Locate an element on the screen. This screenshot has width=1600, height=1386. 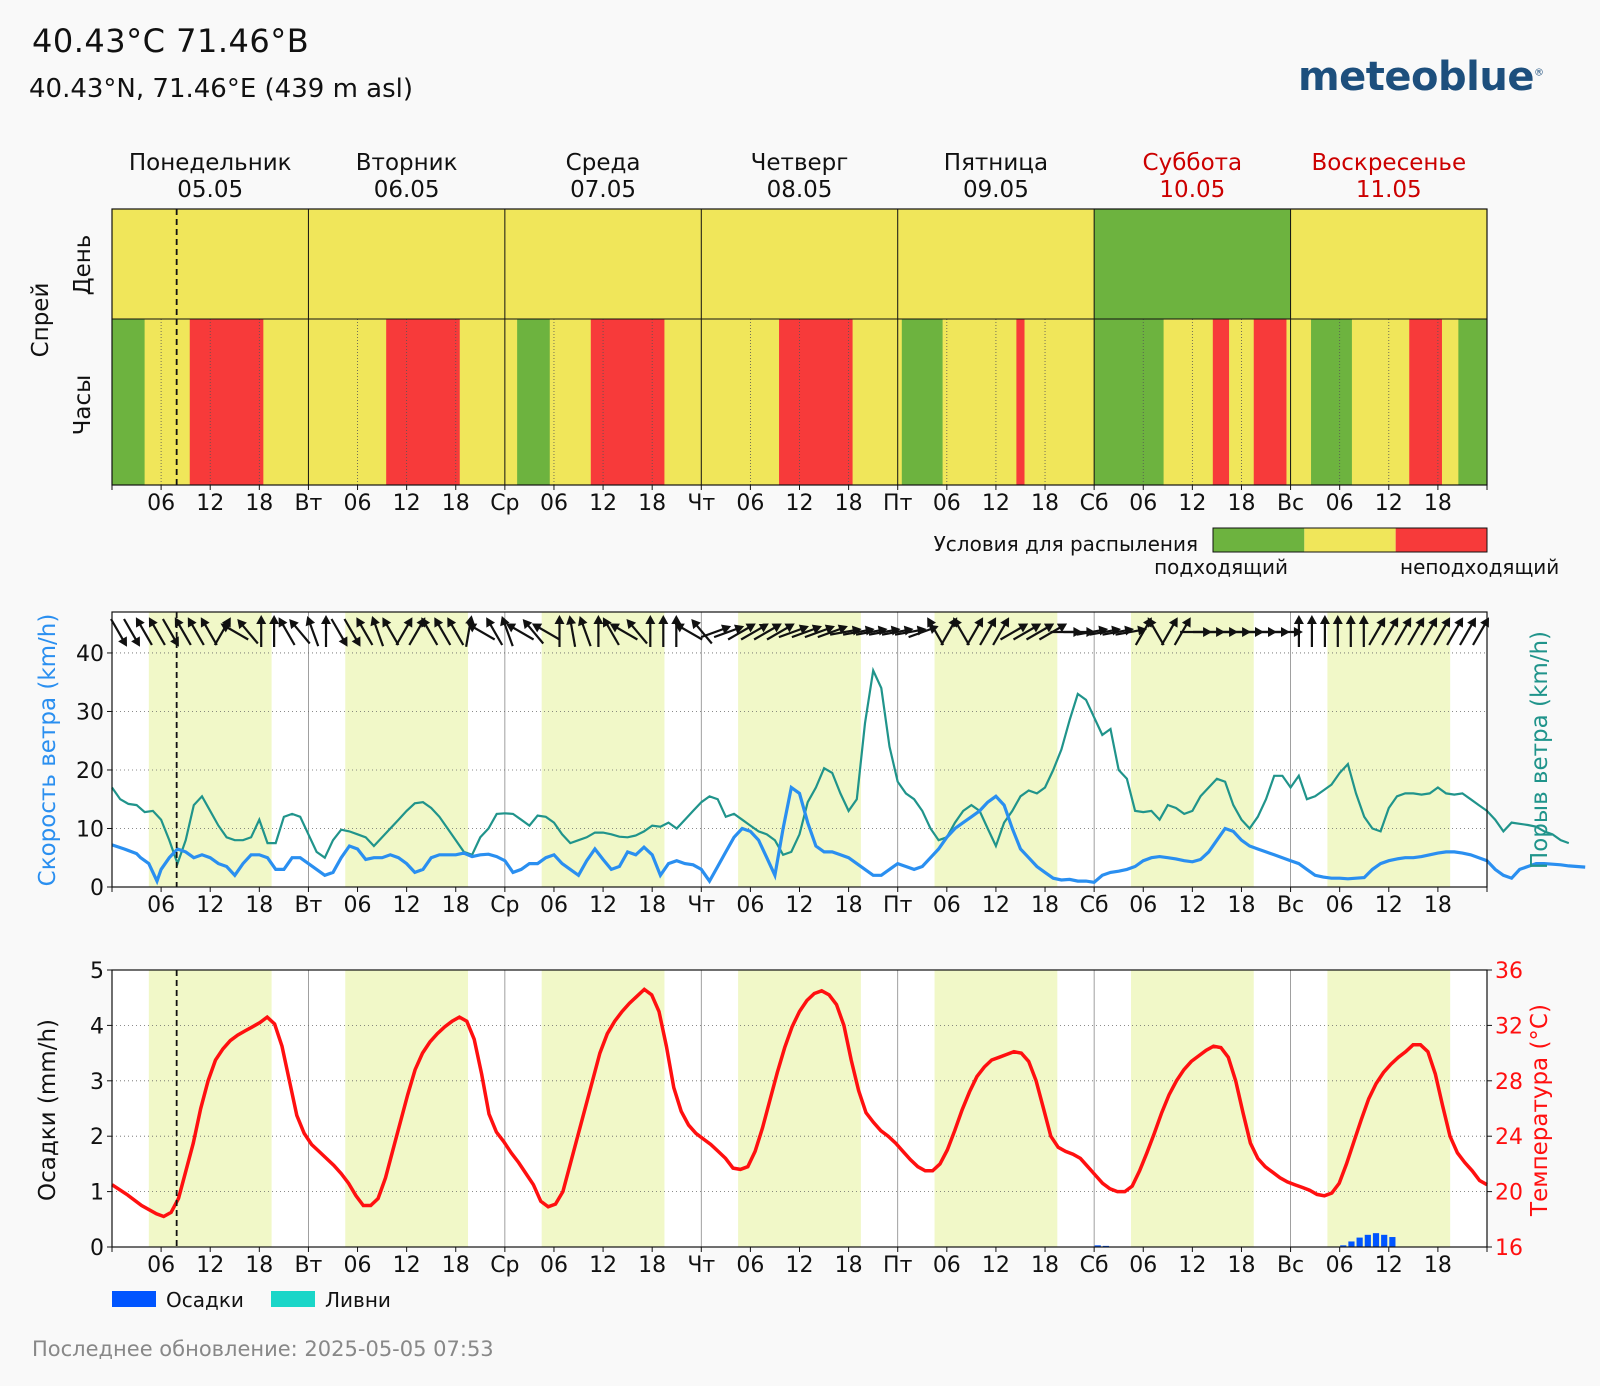
brand-logo: meteoblue® is located at coordinates (1421, 77).